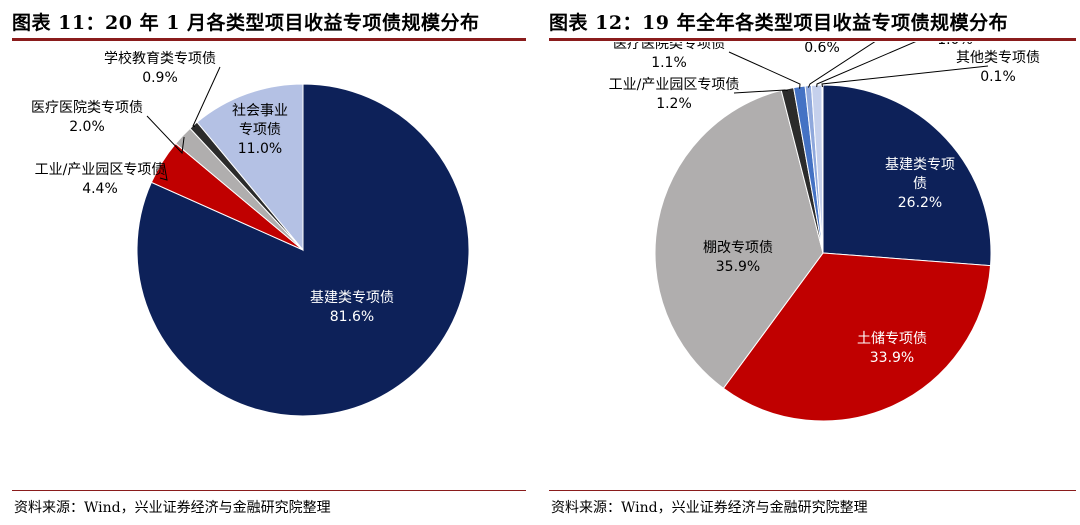  What do you see at coordinates (709, 508) in the screenshot?
I see `source-note-right: 资料来源：Wind，兴业证券经济与金融研究院整理` at bounding box center [709, 508].